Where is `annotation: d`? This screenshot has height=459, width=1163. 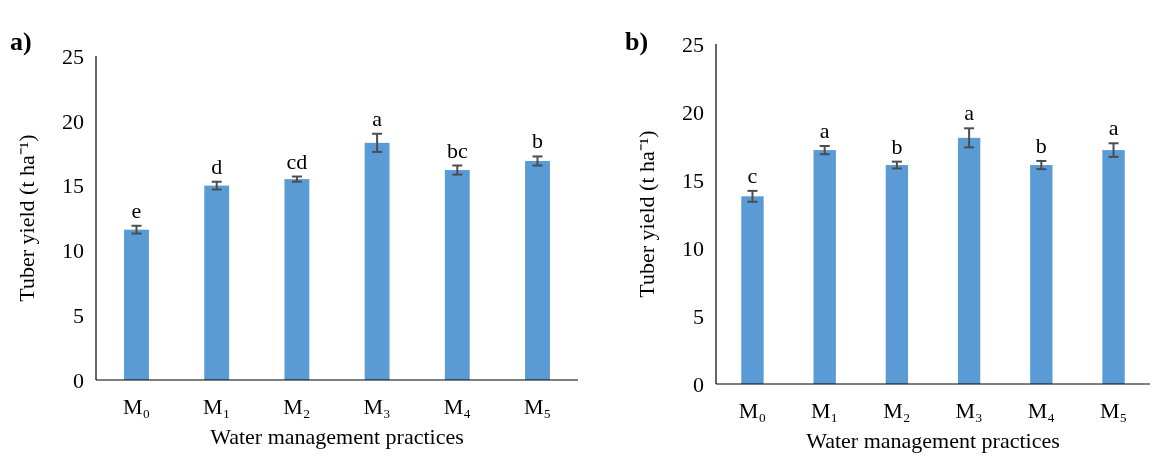 annotation: d is located at coordinates (217, 166).